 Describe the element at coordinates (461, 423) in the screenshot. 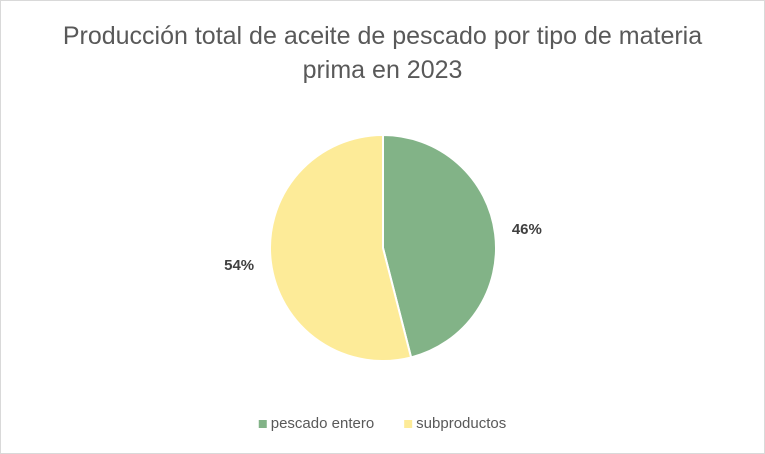

I see `legend-label: subproductos` at that location.